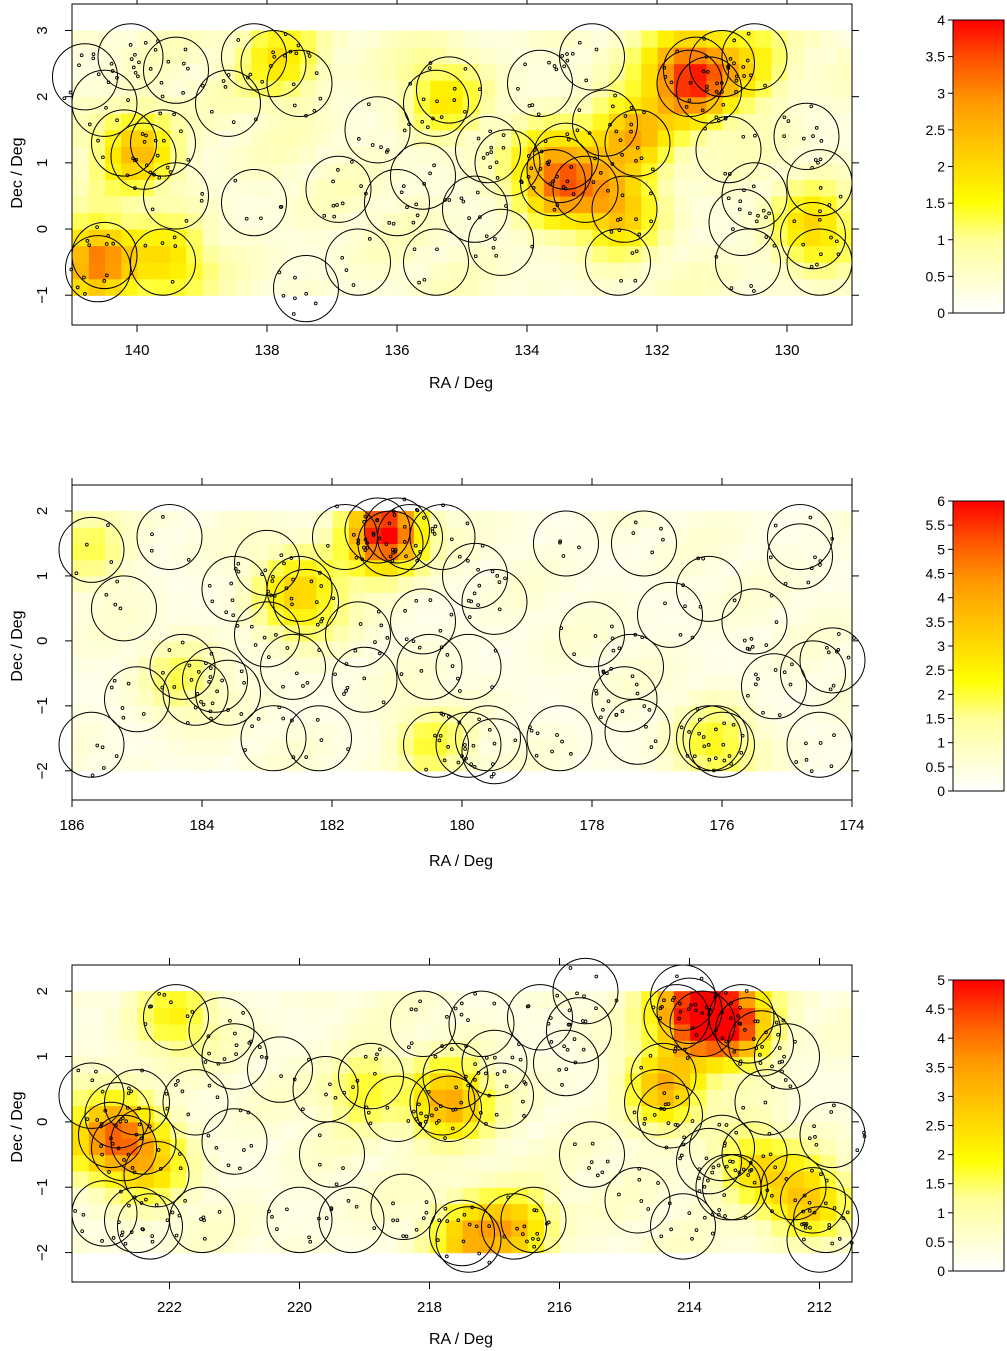  What do you see at coordinates (461, 825) in the screenshot?
I see `x-tick-label: 180` at bounding box center [461, 825].